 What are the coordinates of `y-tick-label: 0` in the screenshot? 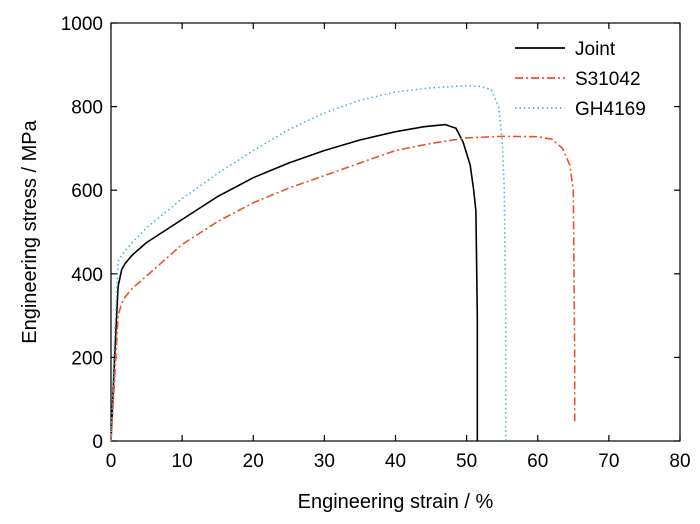 It's located at (97, 442).